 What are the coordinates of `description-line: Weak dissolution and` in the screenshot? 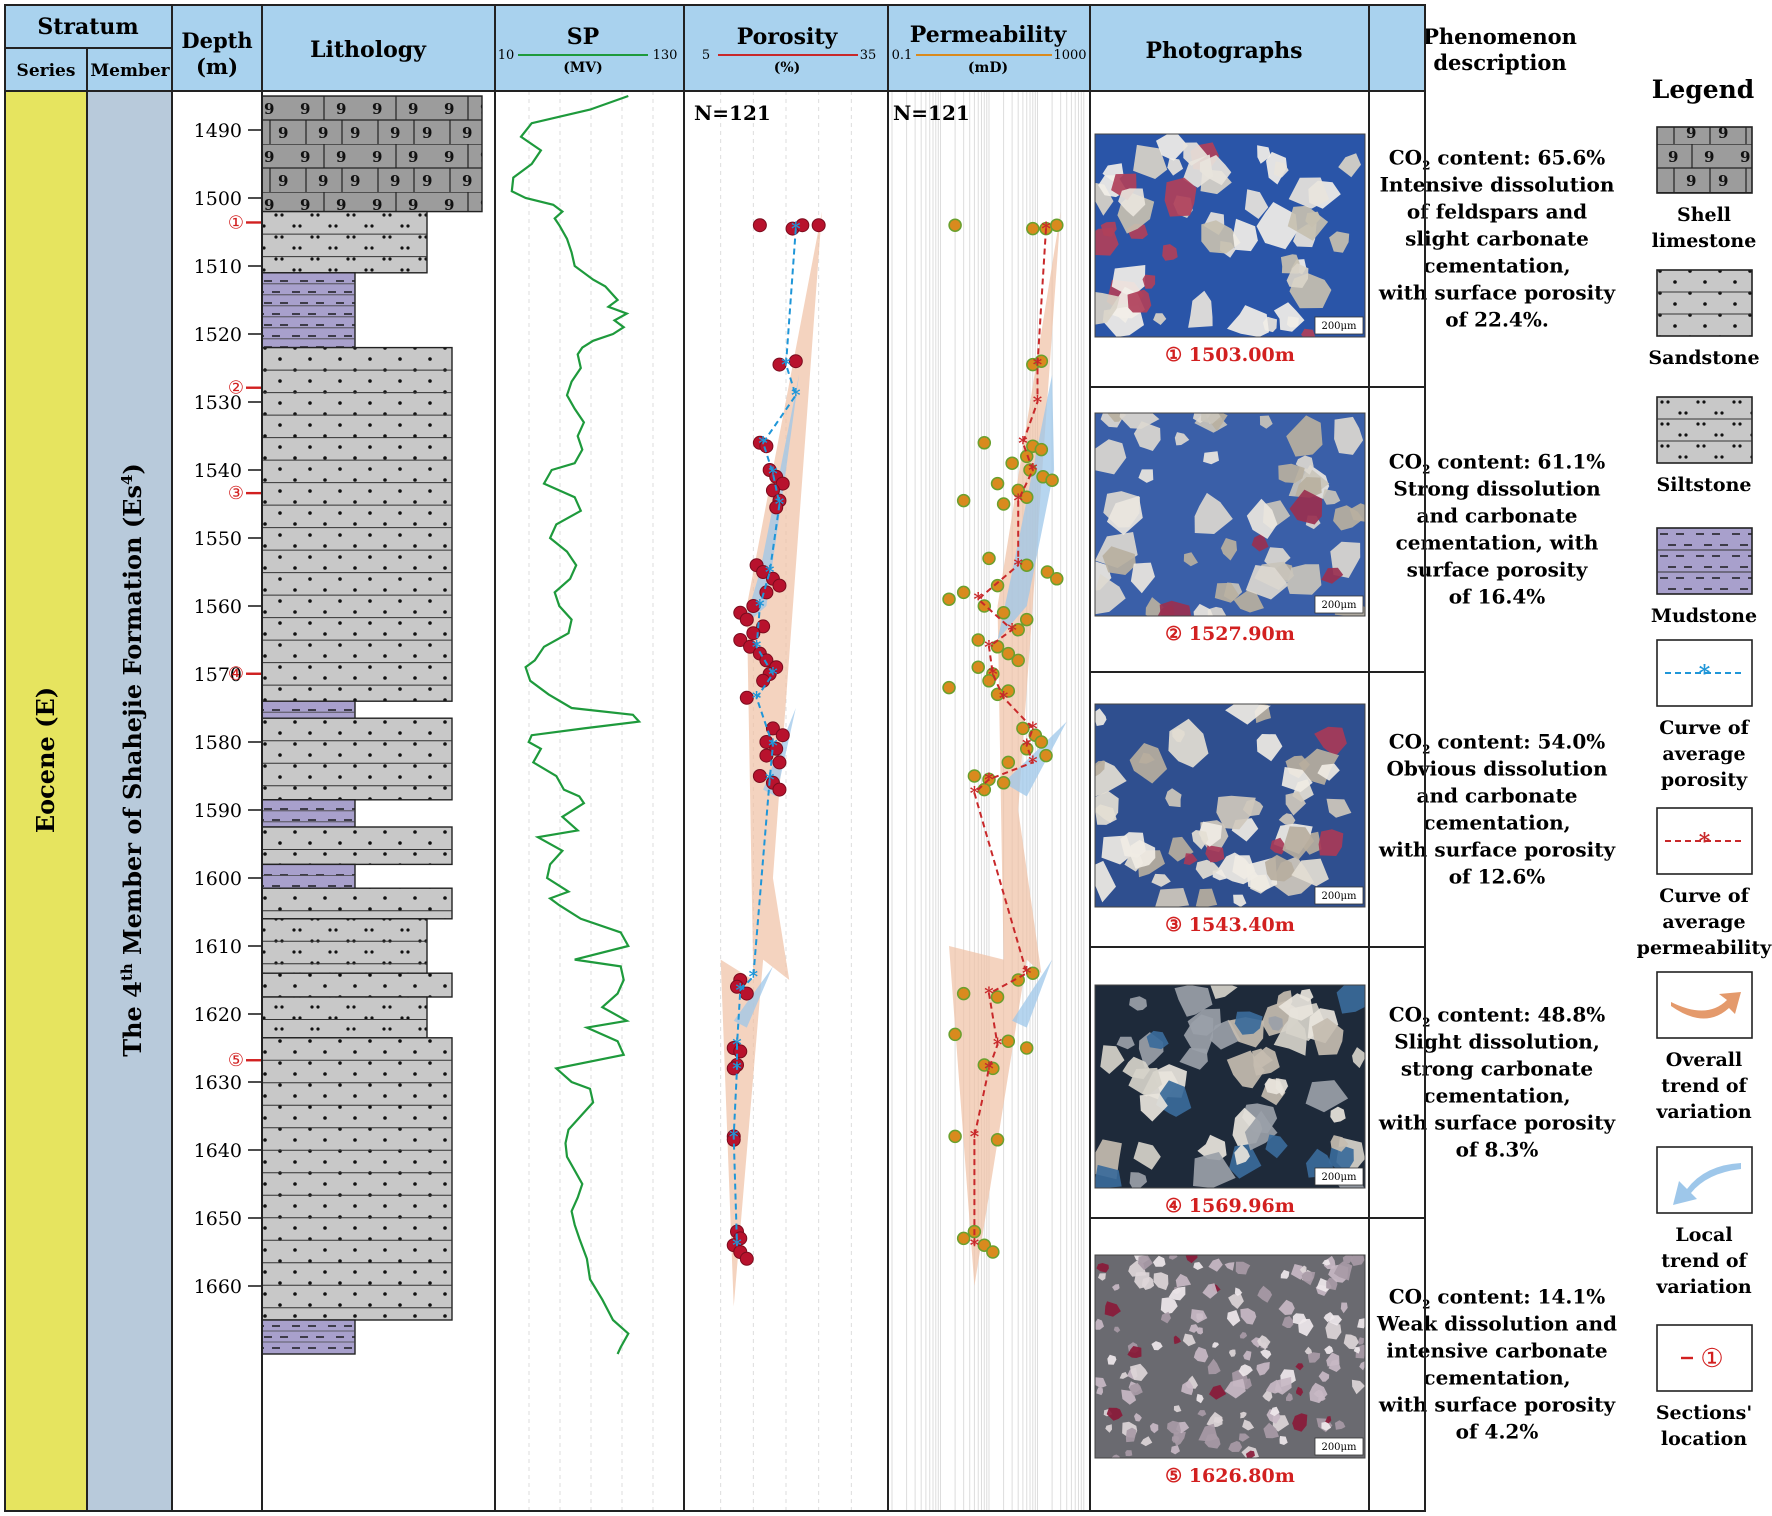 It's located at (1496, 1324).